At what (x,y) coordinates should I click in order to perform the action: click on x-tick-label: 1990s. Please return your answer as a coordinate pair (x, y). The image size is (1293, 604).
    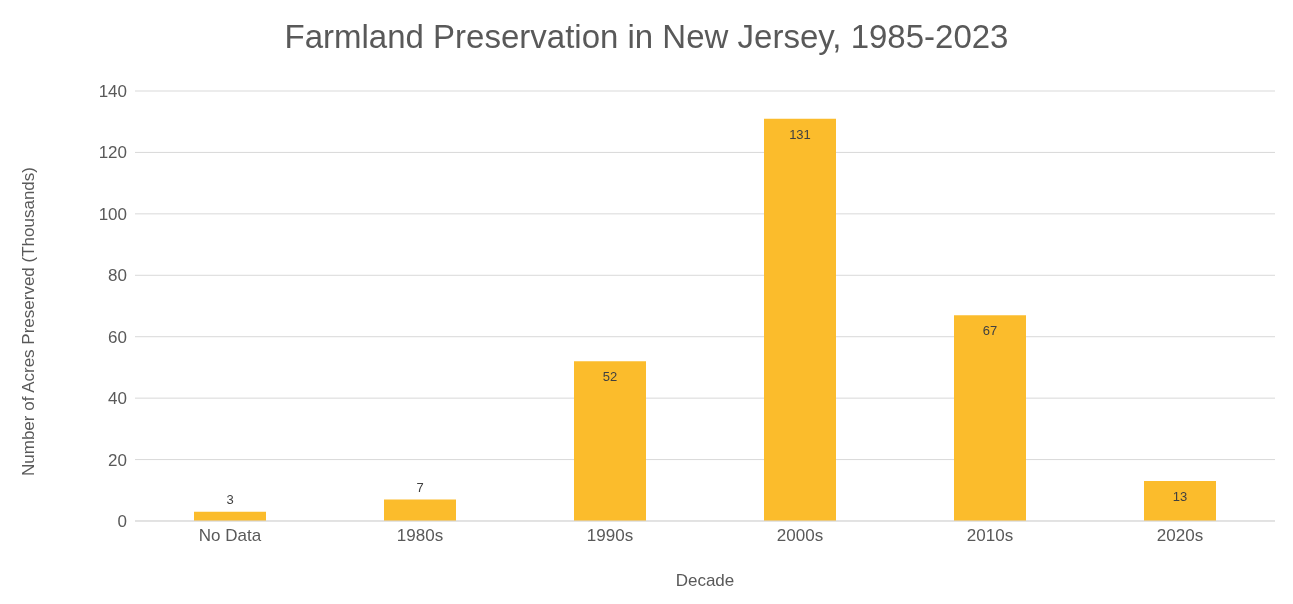
    Looking at the image, I should click on (610, 536).